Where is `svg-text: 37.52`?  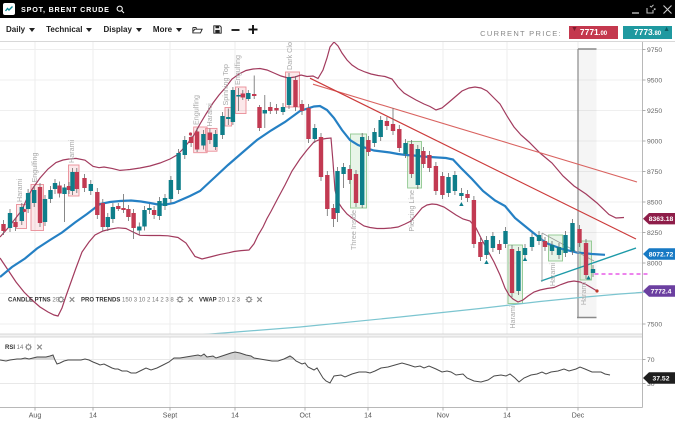 svg-text: 37.52 is located at coordinates (660, 378).